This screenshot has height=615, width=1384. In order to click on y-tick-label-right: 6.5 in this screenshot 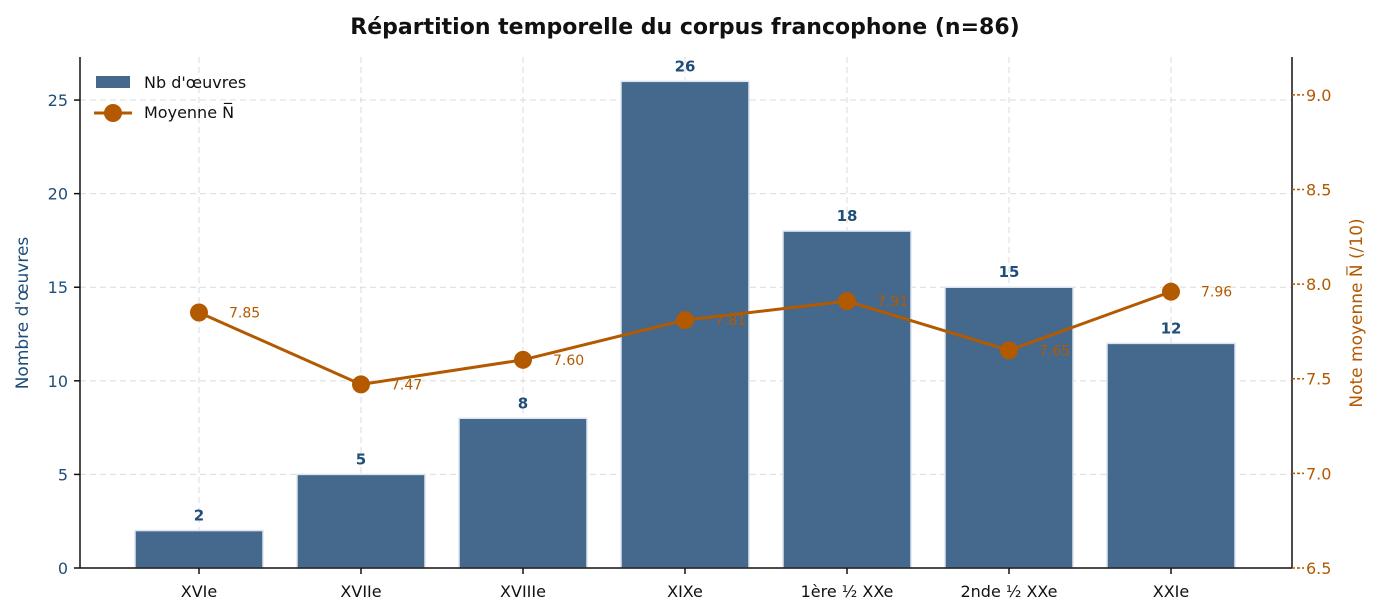, I will do `click(1318, 568)`.